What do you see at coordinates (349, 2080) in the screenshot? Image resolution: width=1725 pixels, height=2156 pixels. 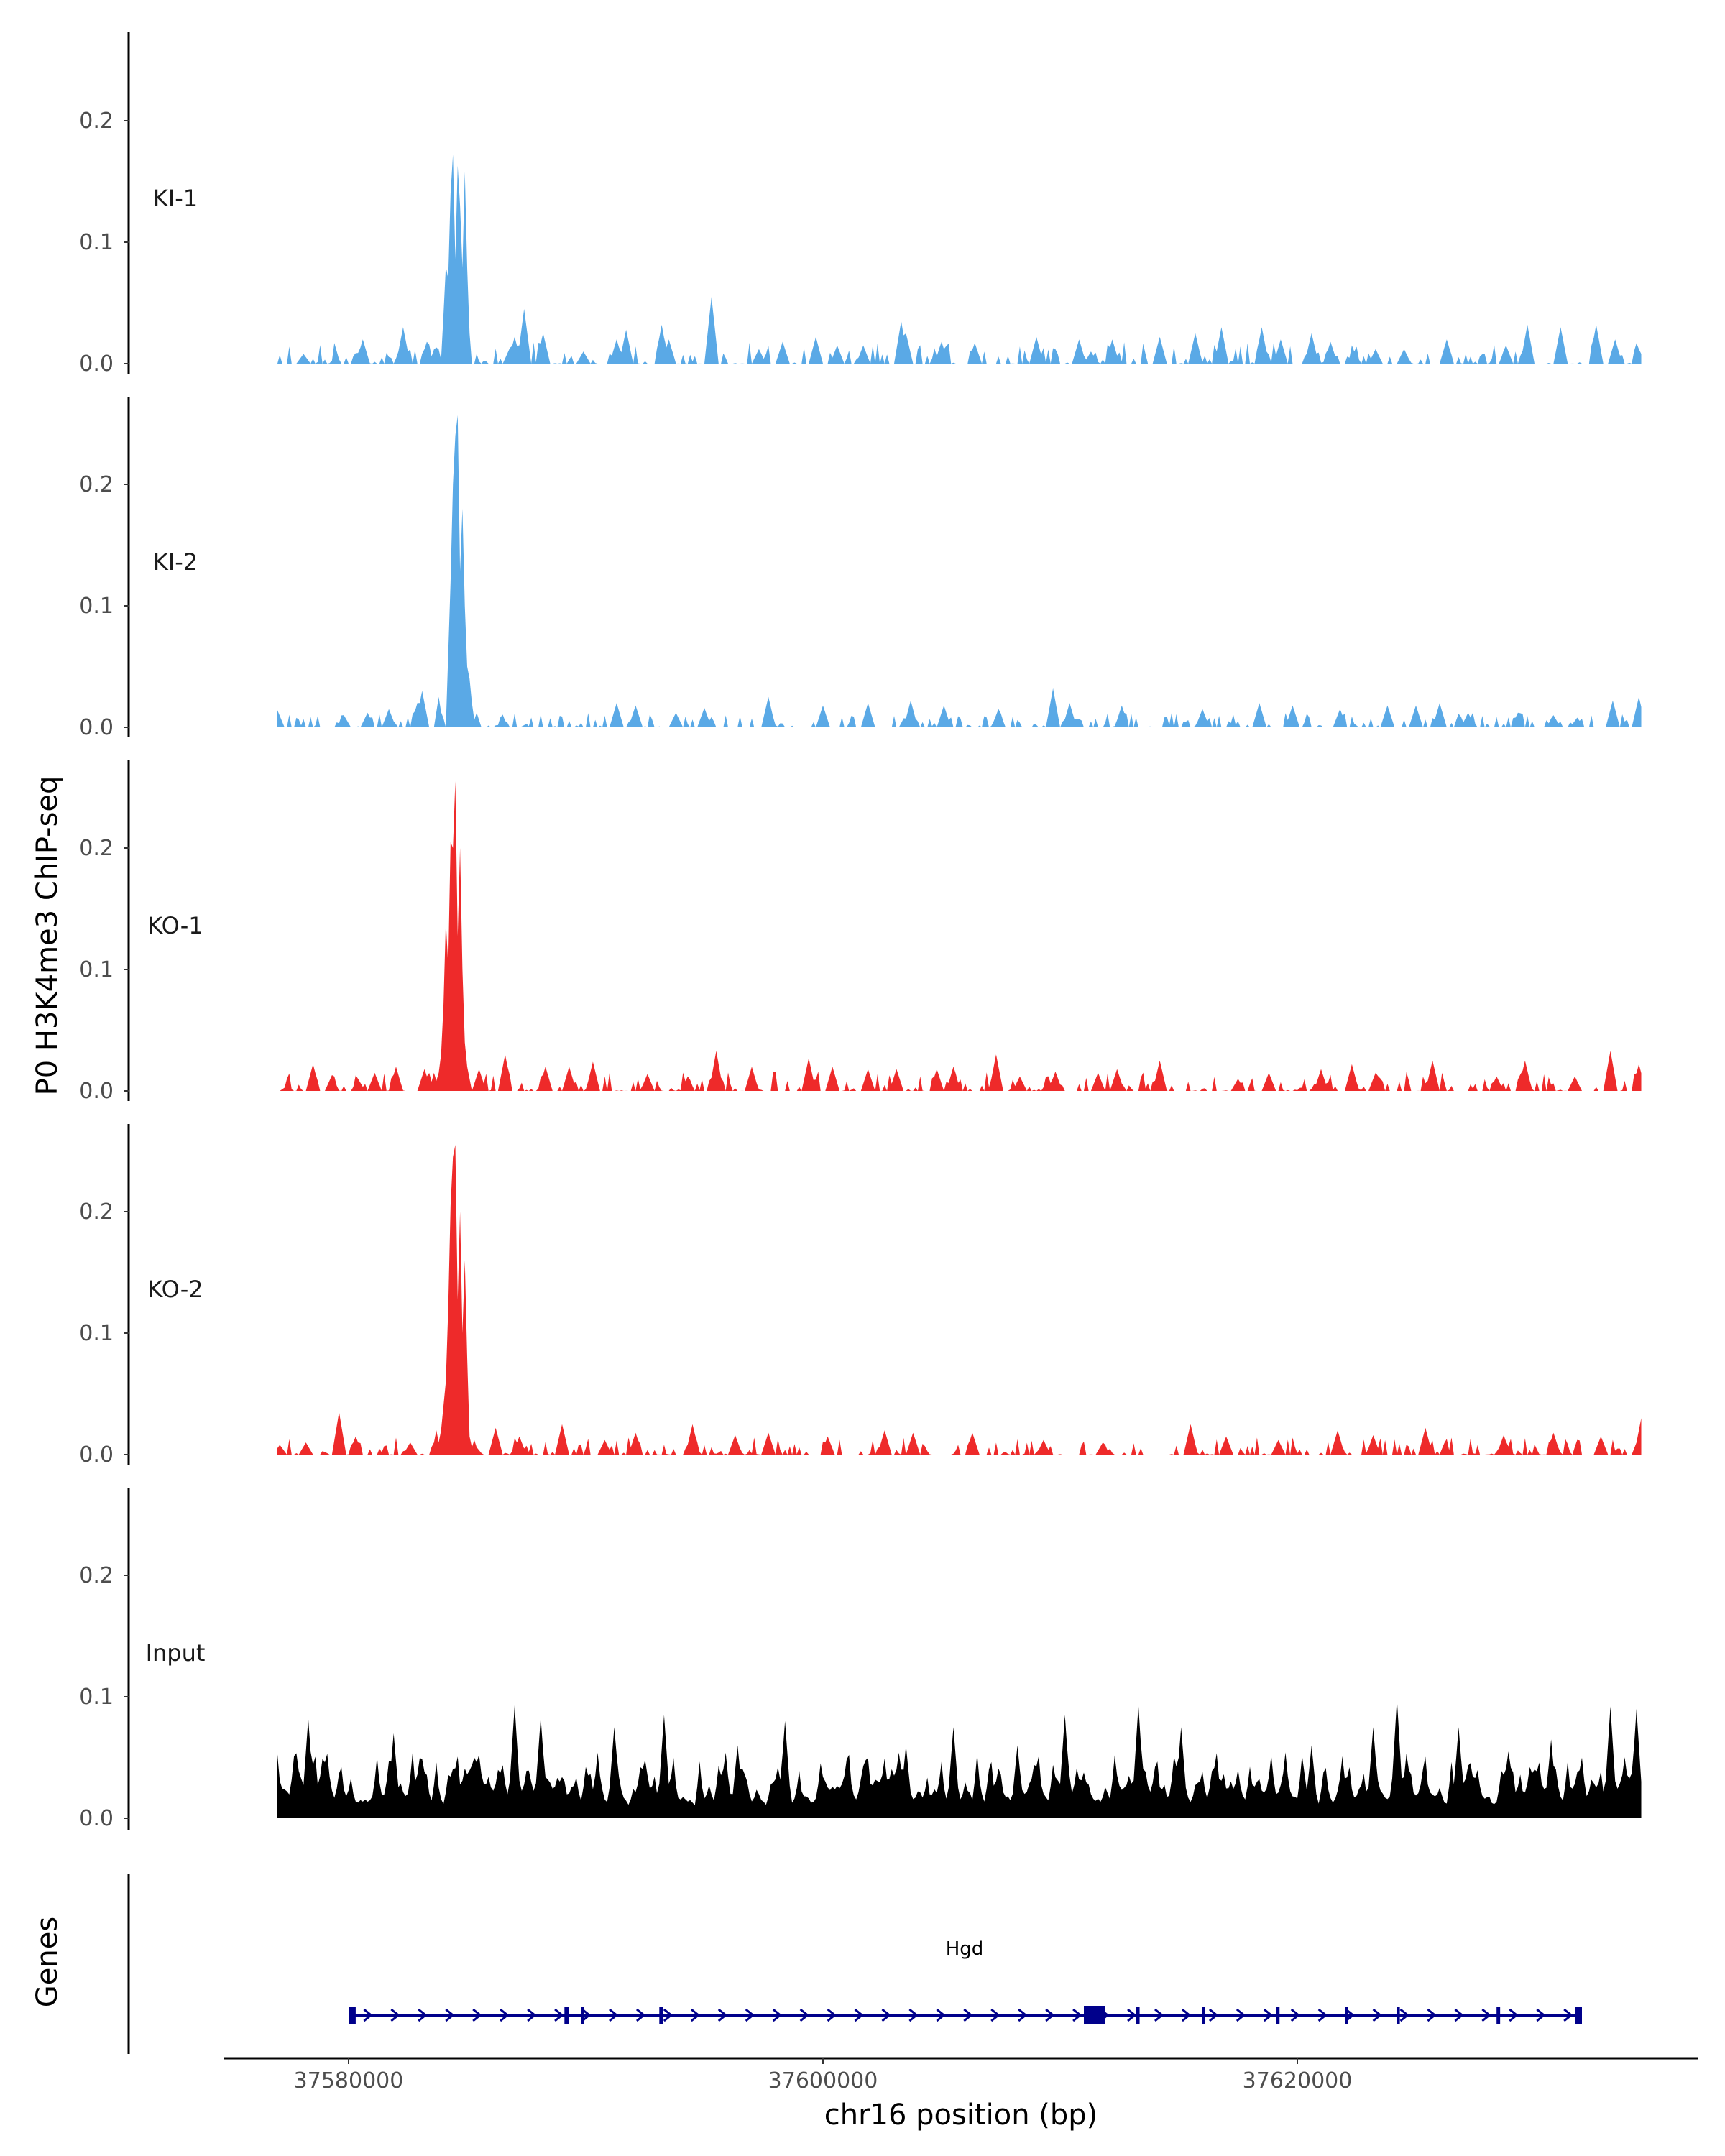 I see `x-tick-label: 37580000` at bounding box center [349, 2080].